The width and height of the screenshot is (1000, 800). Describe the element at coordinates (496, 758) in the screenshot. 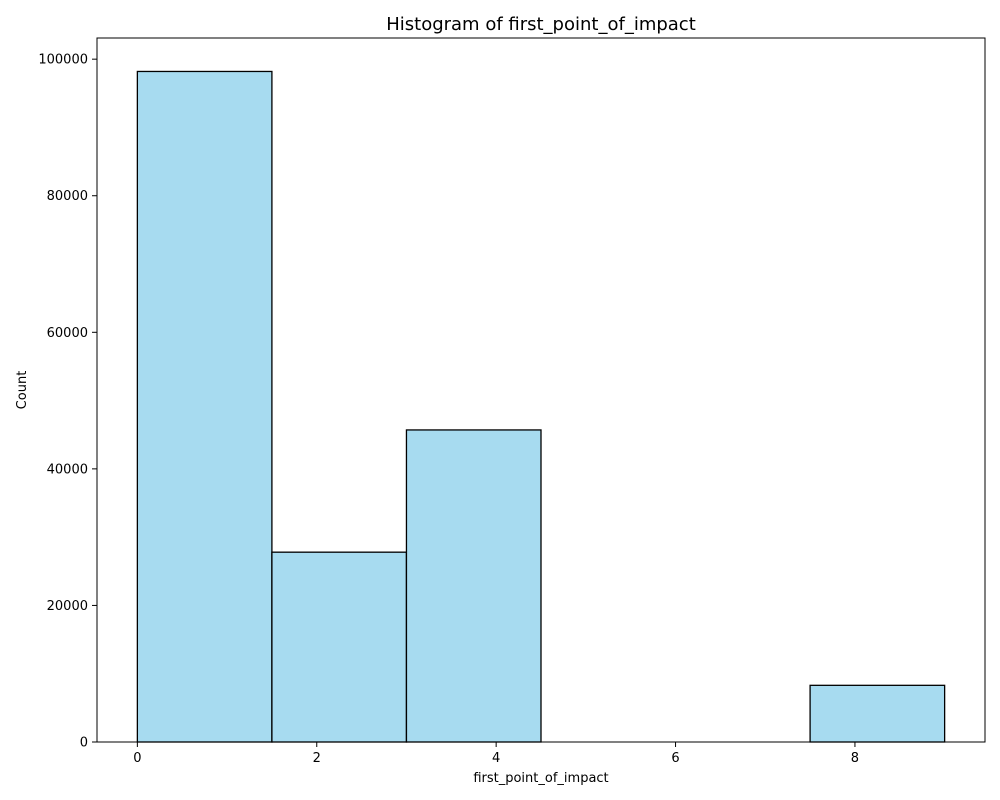

I see `x-tick-label: 4` at that location.